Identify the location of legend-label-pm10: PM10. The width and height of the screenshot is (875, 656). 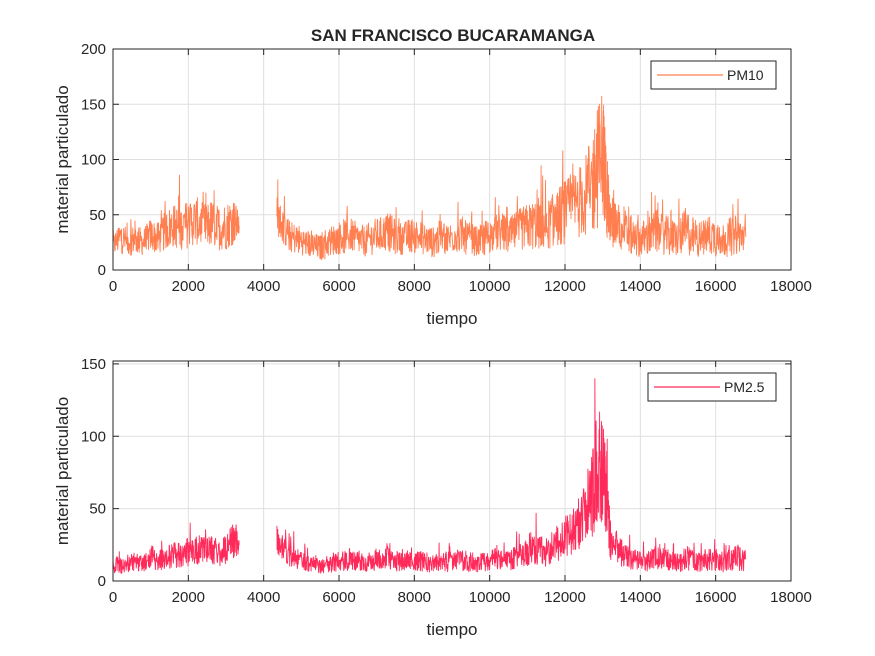
(745, 75).